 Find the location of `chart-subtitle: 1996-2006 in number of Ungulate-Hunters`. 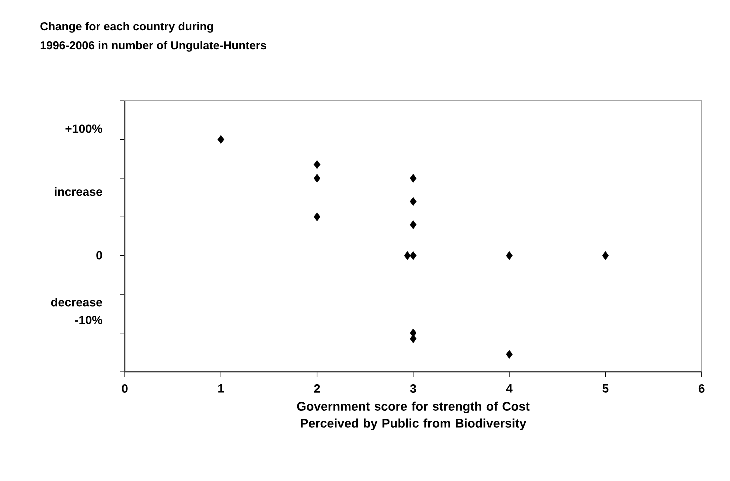

chart-subtitle: 1996-2006 in number of Ungulate-Hunters is located at coordinates (153, 46).